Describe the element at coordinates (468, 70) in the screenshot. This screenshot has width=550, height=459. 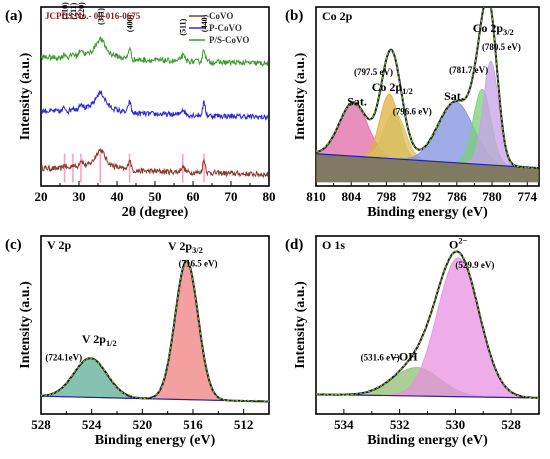
I see `peak-annotation: (781.7 eV)` at that location.